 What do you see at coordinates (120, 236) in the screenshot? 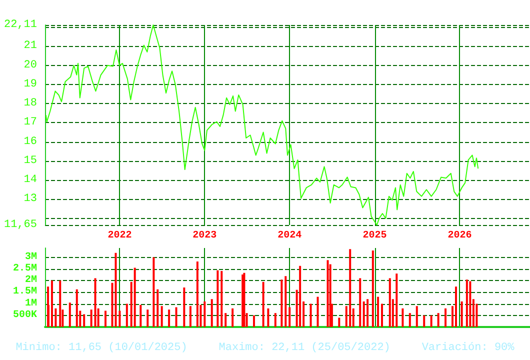
I see `x-tick-label: 2022` at bounding box center [120, 236].